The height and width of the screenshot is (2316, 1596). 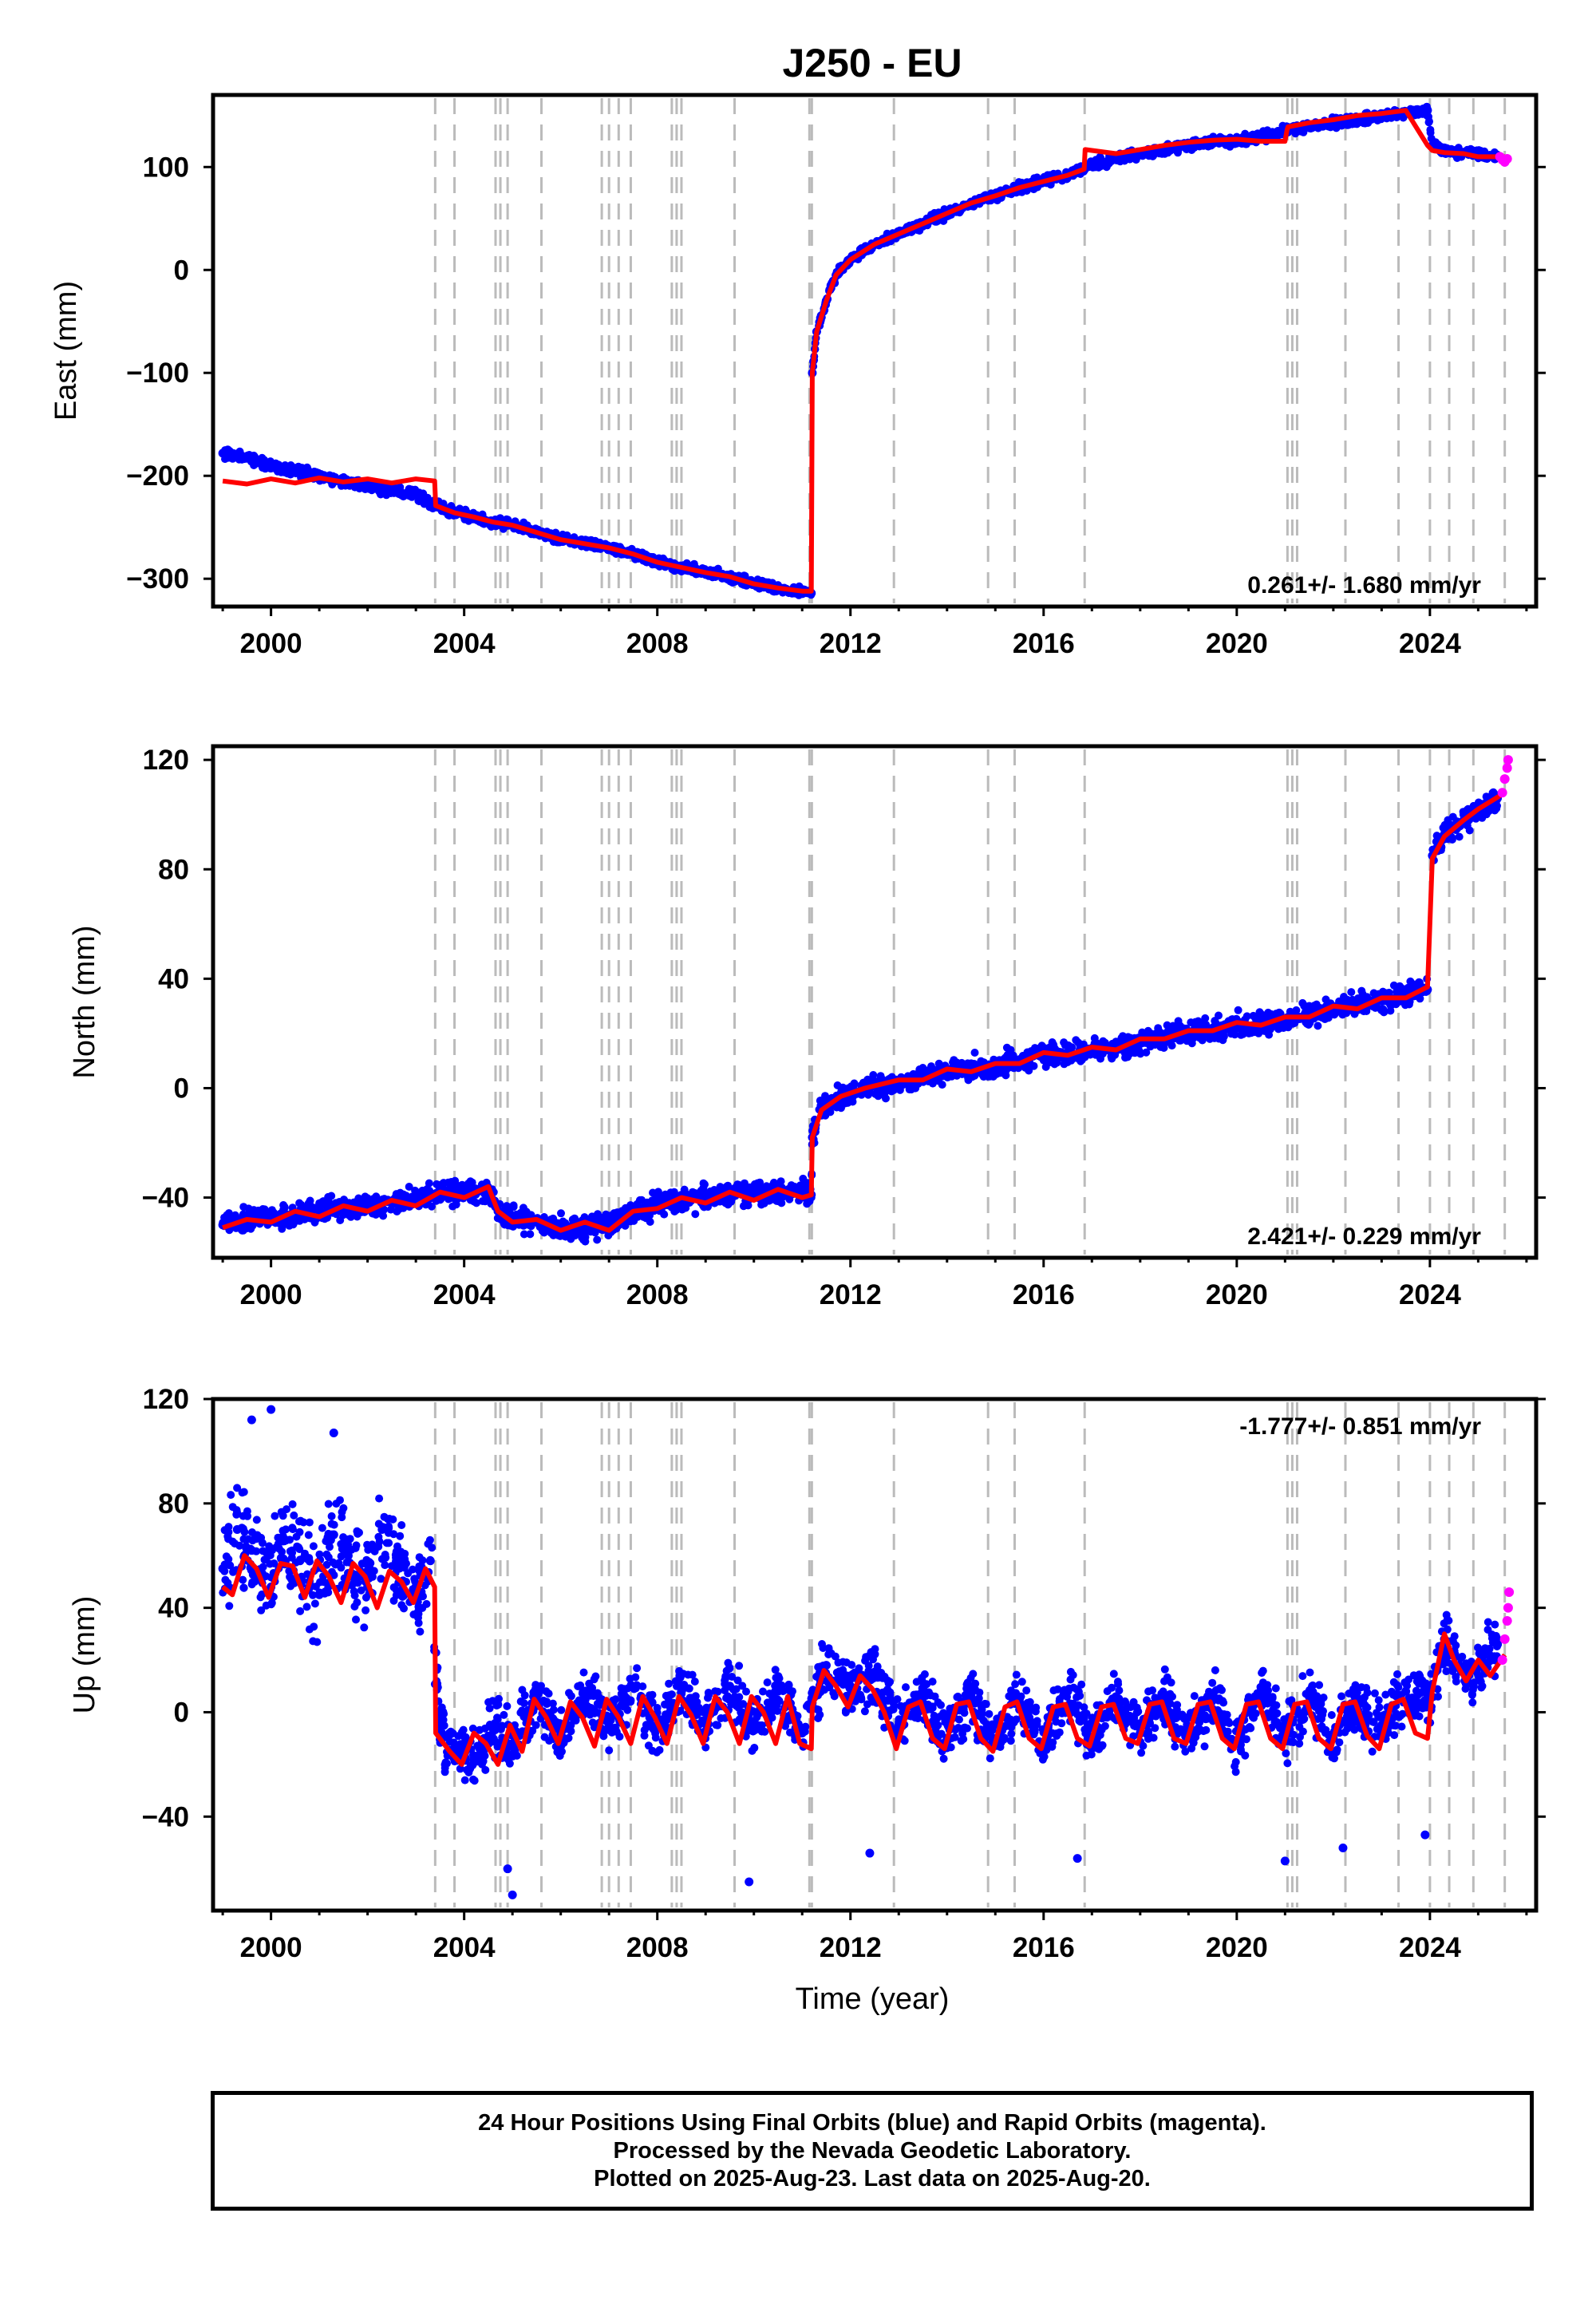 I want to click on east-x-tick-label: 2016, so click(x=1044, y=643).